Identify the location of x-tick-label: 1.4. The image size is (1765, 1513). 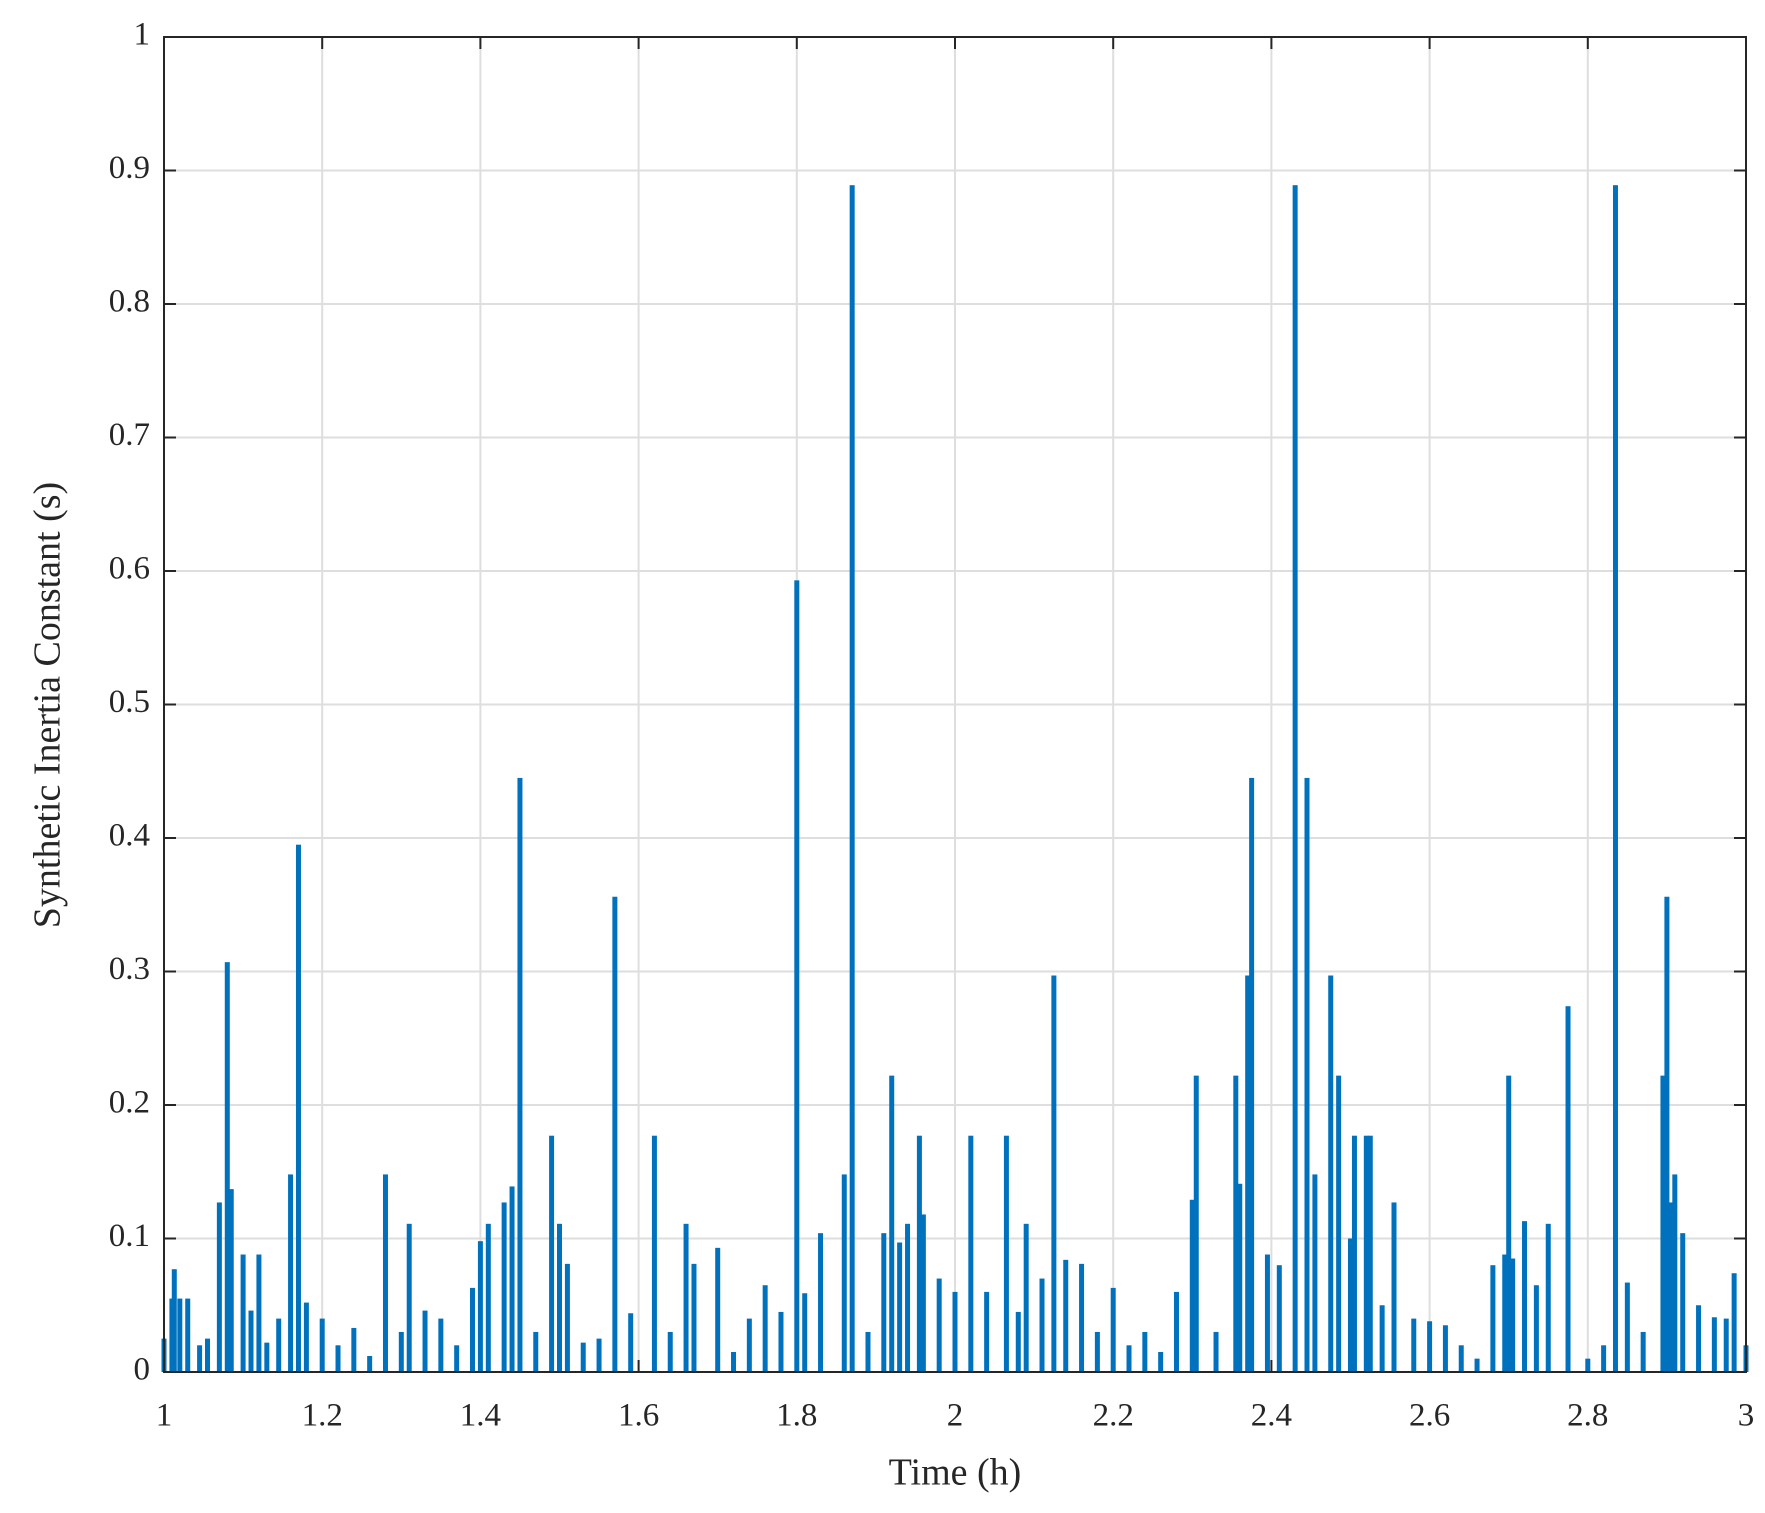
(480, 1416).